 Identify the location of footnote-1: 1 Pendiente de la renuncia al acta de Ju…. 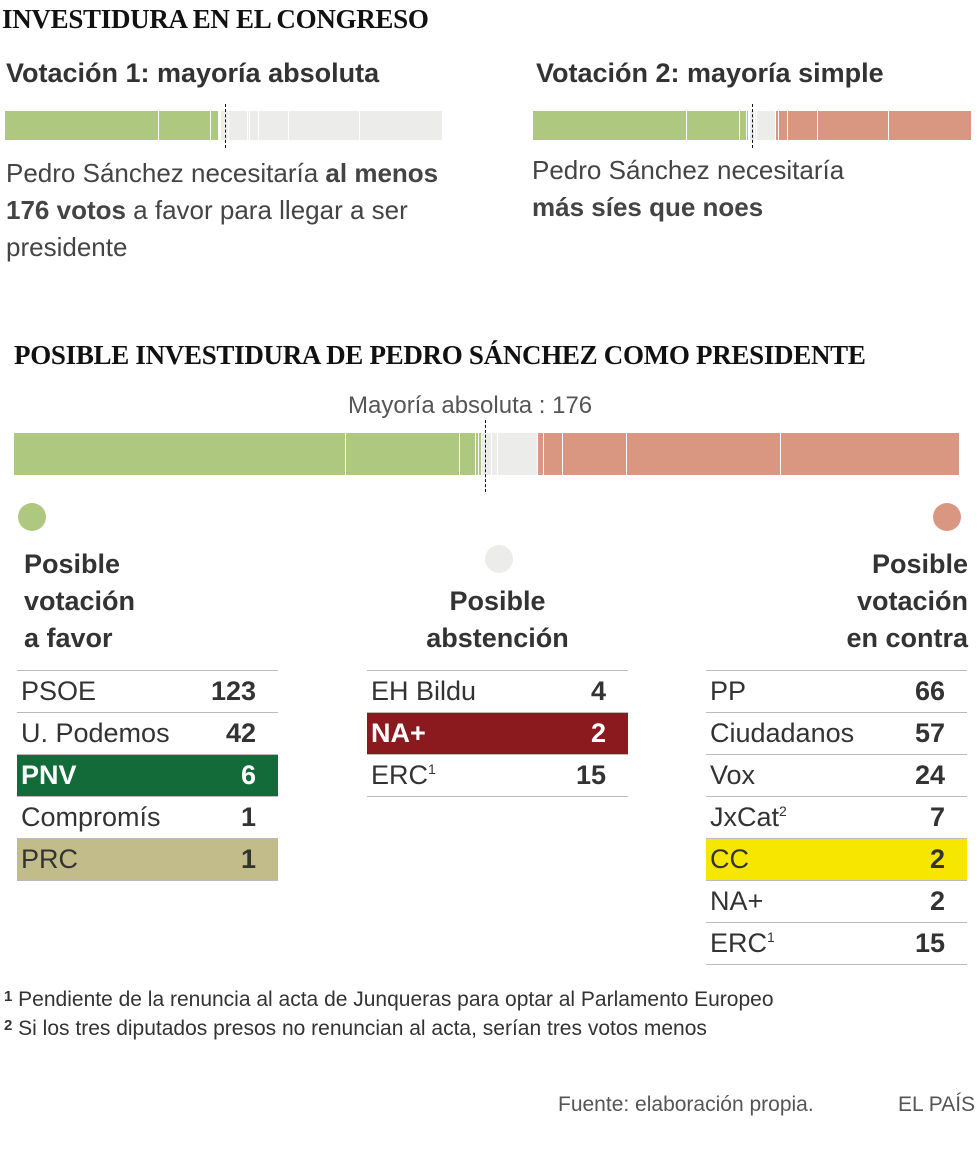
(389, 999).